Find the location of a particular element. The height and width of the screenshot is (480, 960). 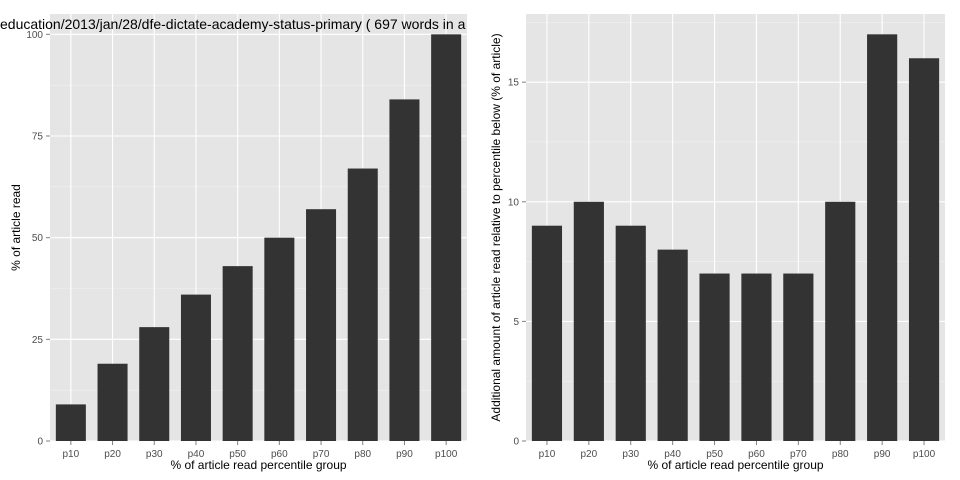

y-tick-label: 100 is located at coordinates (34, 35).